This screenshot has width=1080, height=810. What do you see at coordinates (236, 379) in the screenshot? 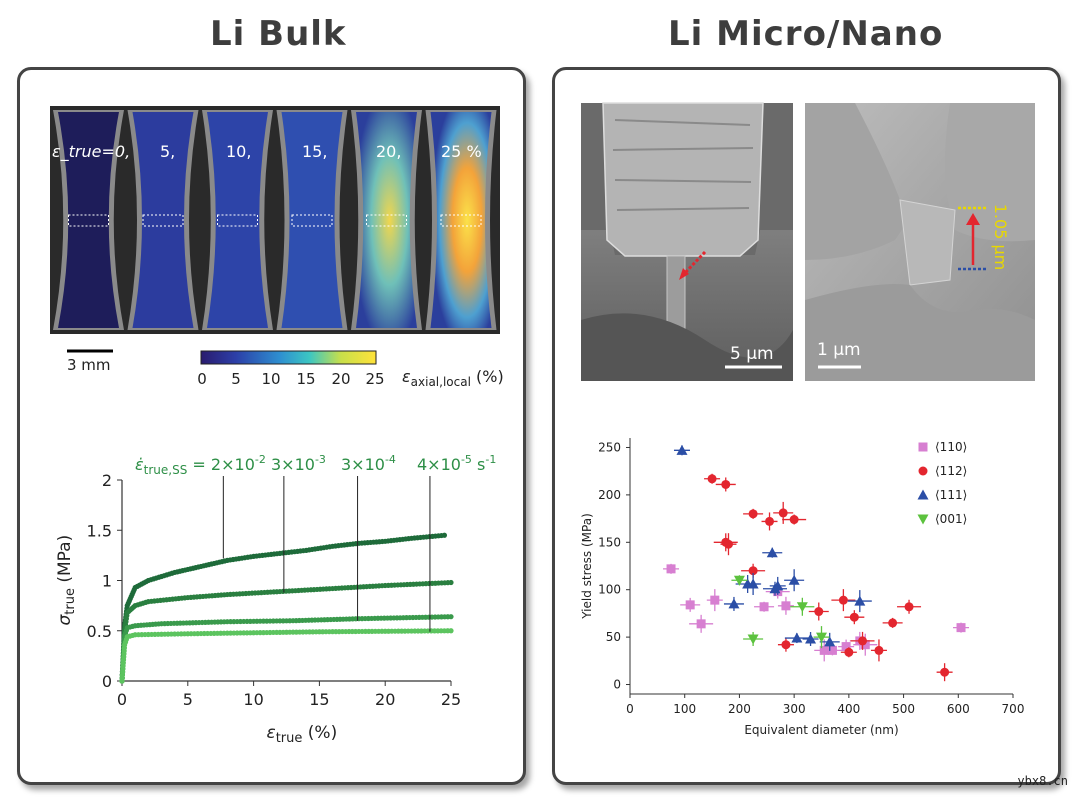
I see `svg-text: 5` at bounding box center [236, 379].